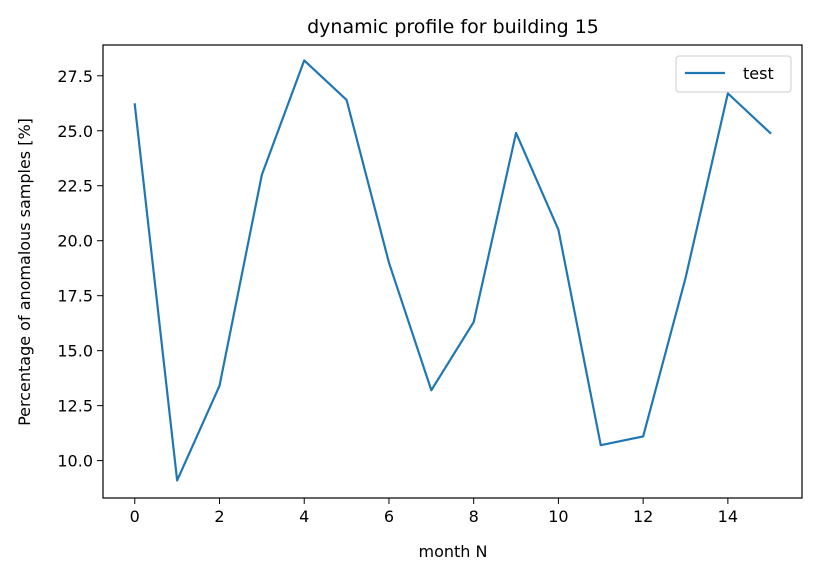 The width and height of the screenshot is (816, 577). I want to click on legend-box, so click(733, 74).